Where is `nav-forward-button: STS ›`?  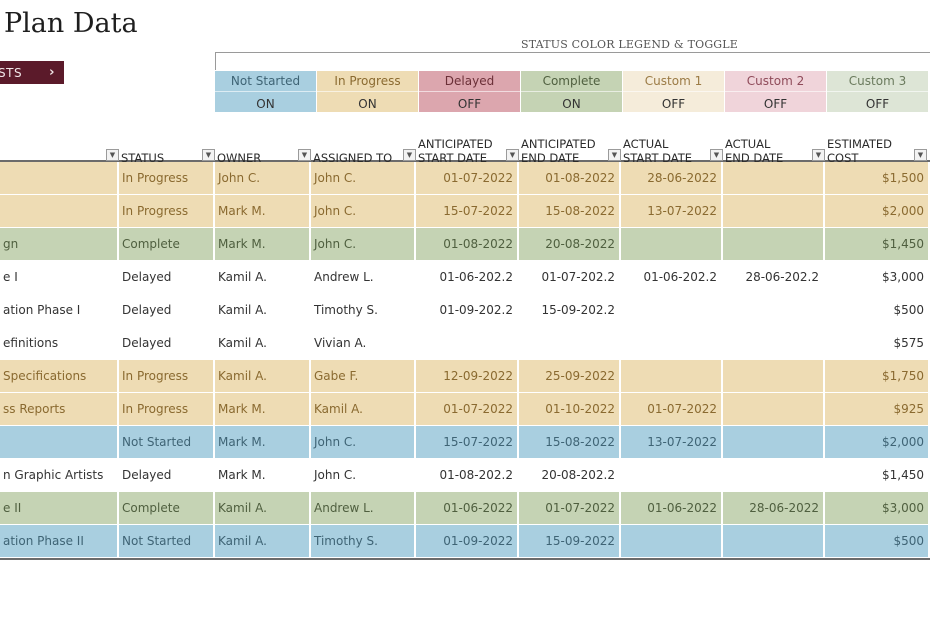
nav-forward-button: STS › is located at coordinates (32, 72).